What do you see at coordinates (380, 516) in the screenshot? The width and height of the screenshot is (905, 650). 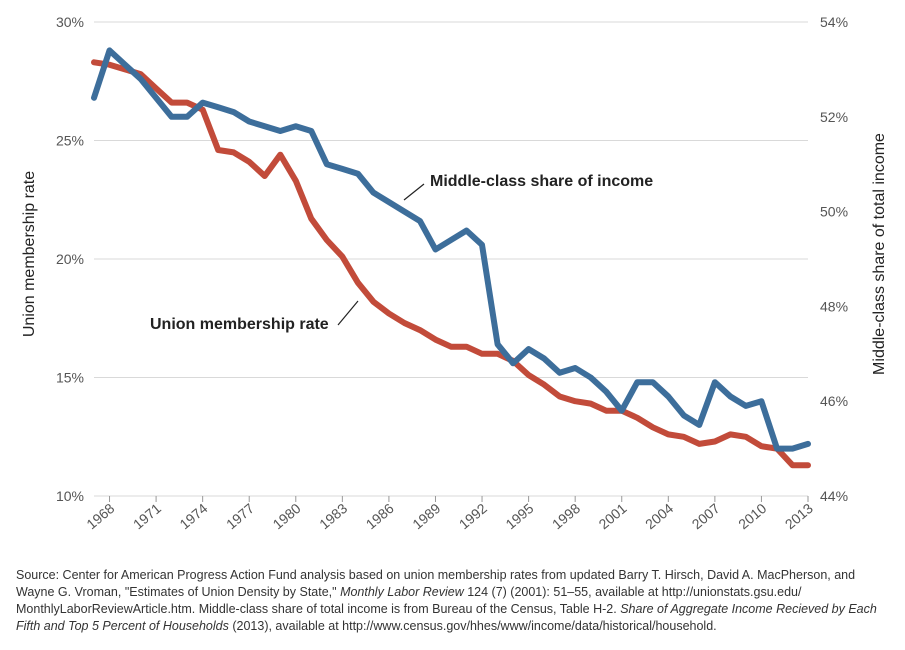 I see `x-tick-label: 1986` at bounding box center [380, 516].